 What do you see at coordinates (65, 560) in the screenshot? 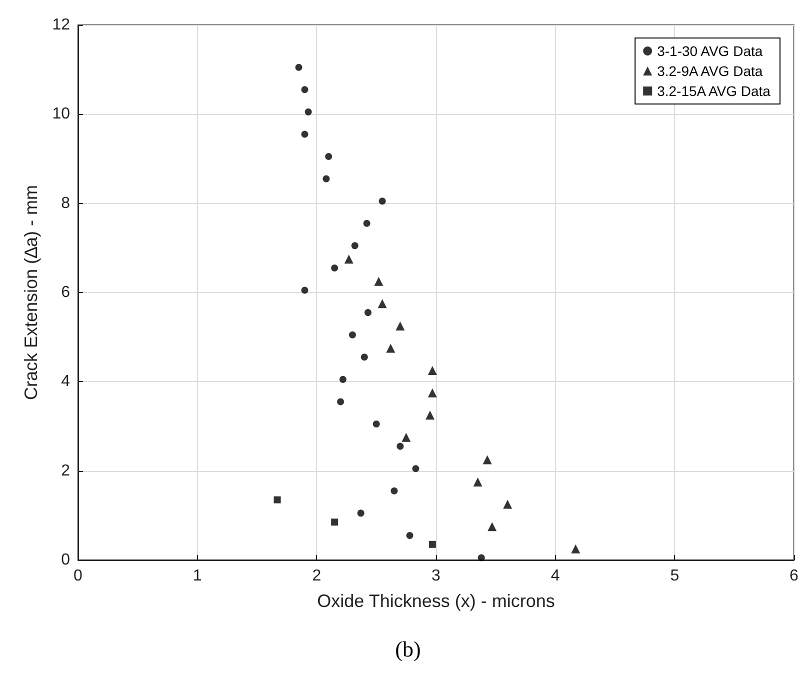
I see `y-tick-label: 0` at bounding box center [65, 560].